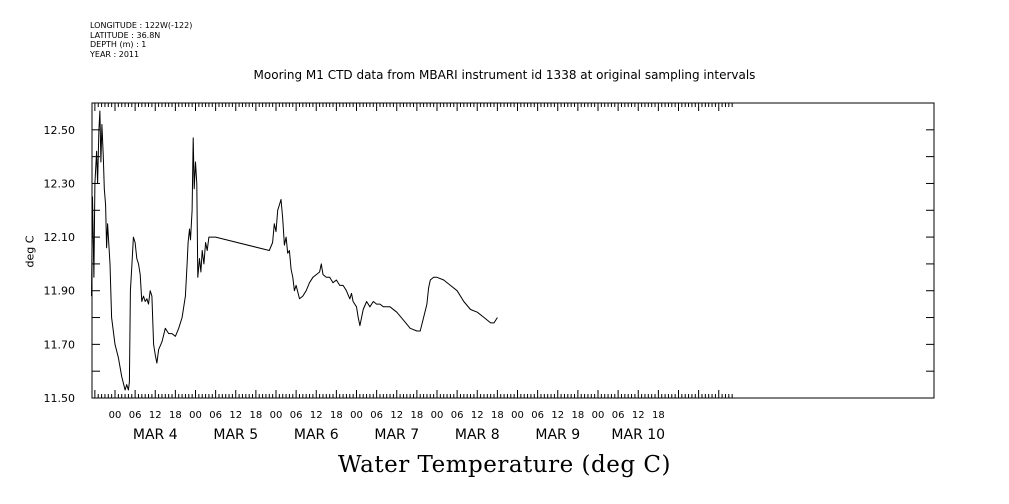  I want to click on y-tick-label: 11.50, so click(60, 398).